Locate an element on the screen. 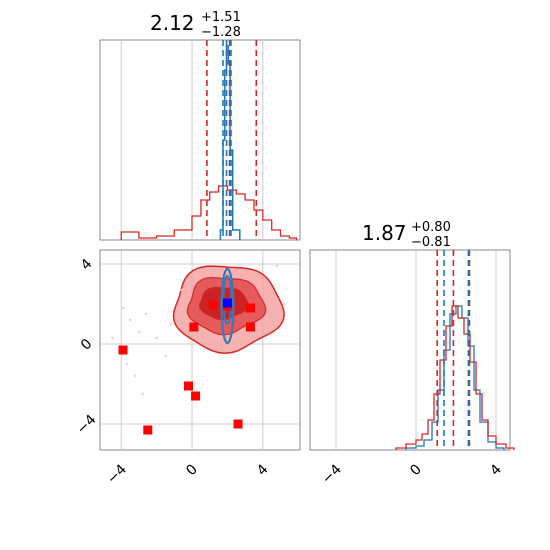  hist2-red-series is located at coordinates (455, 377).